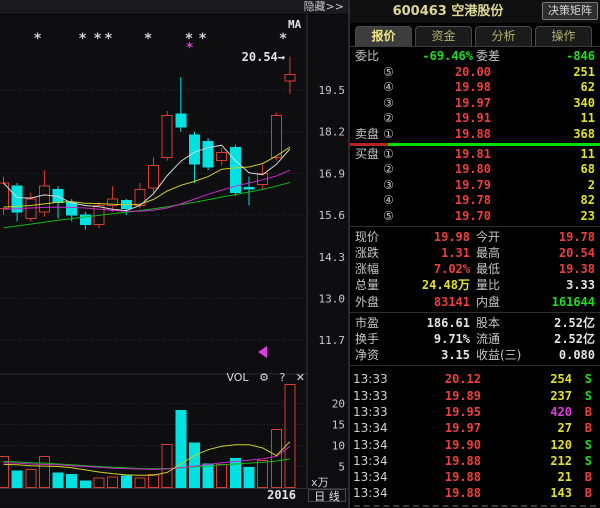 Image resolution: width=600 pixels, height=508 pixels. I want to click on axis-tick-label: 14.3, so click(332, 257).